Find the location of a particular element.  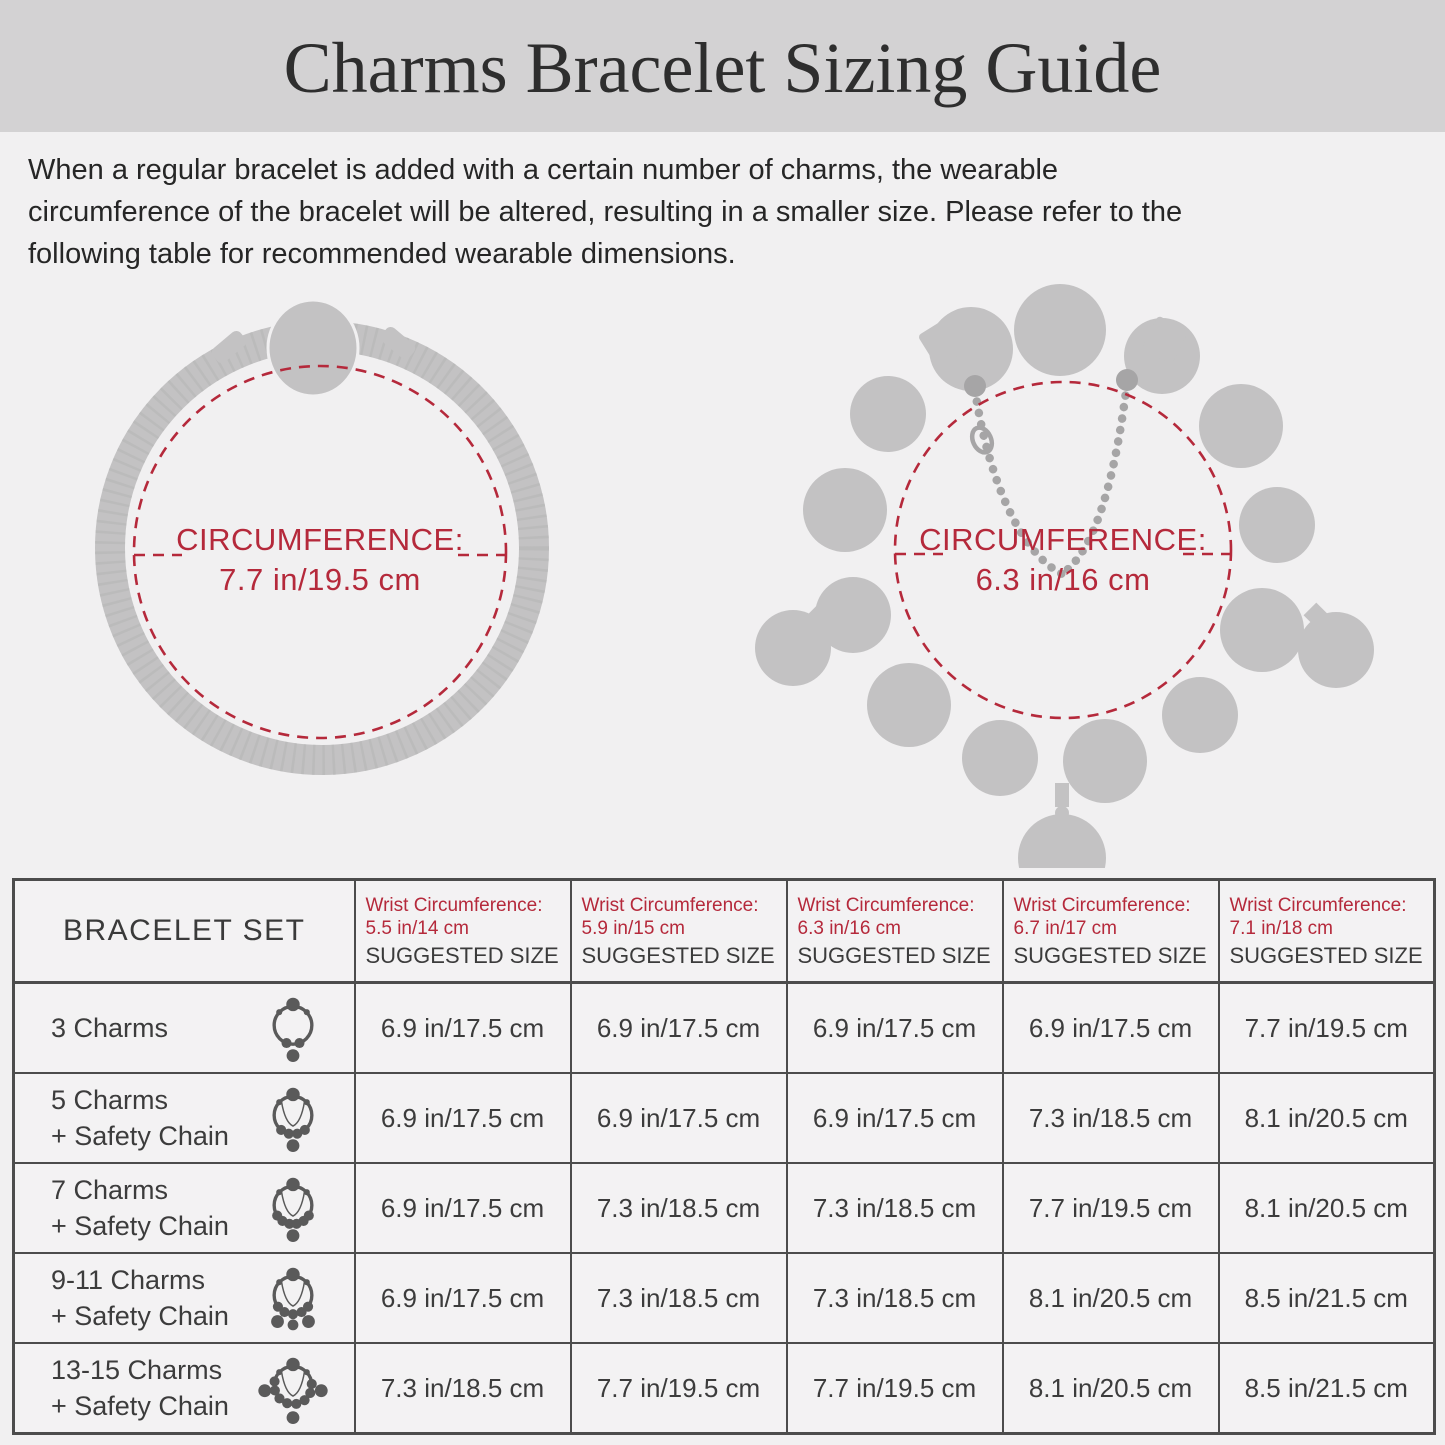

bracelet-set-cell: 9-11 Charms + Safety Chain is located at coordinates (184, 1298).